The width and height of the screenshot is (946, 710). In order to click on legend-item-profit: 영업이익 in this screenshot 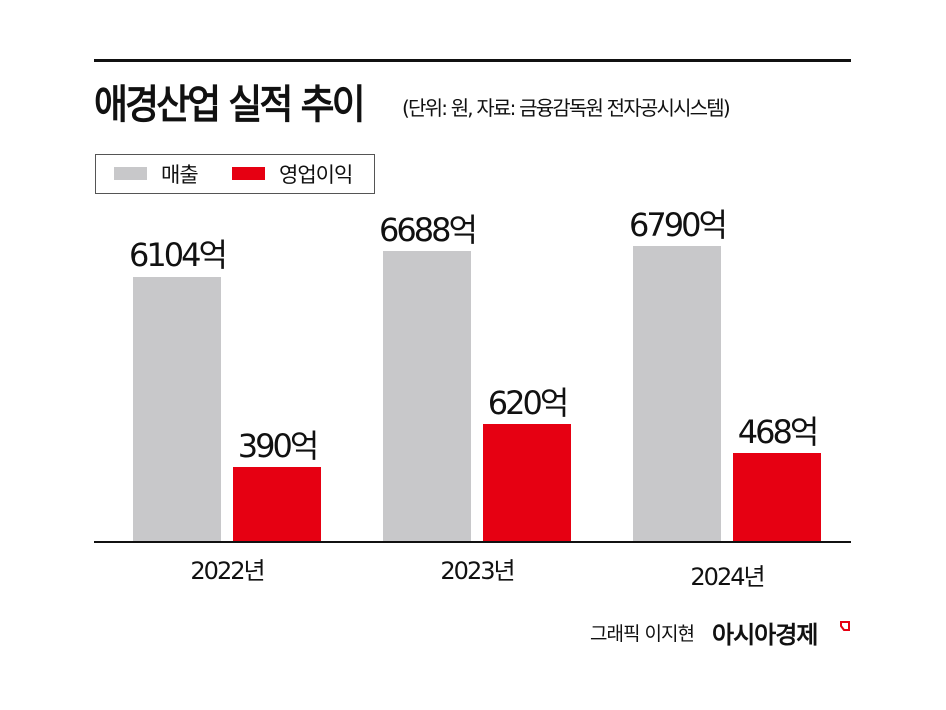, I will do `click(292, 173)`.